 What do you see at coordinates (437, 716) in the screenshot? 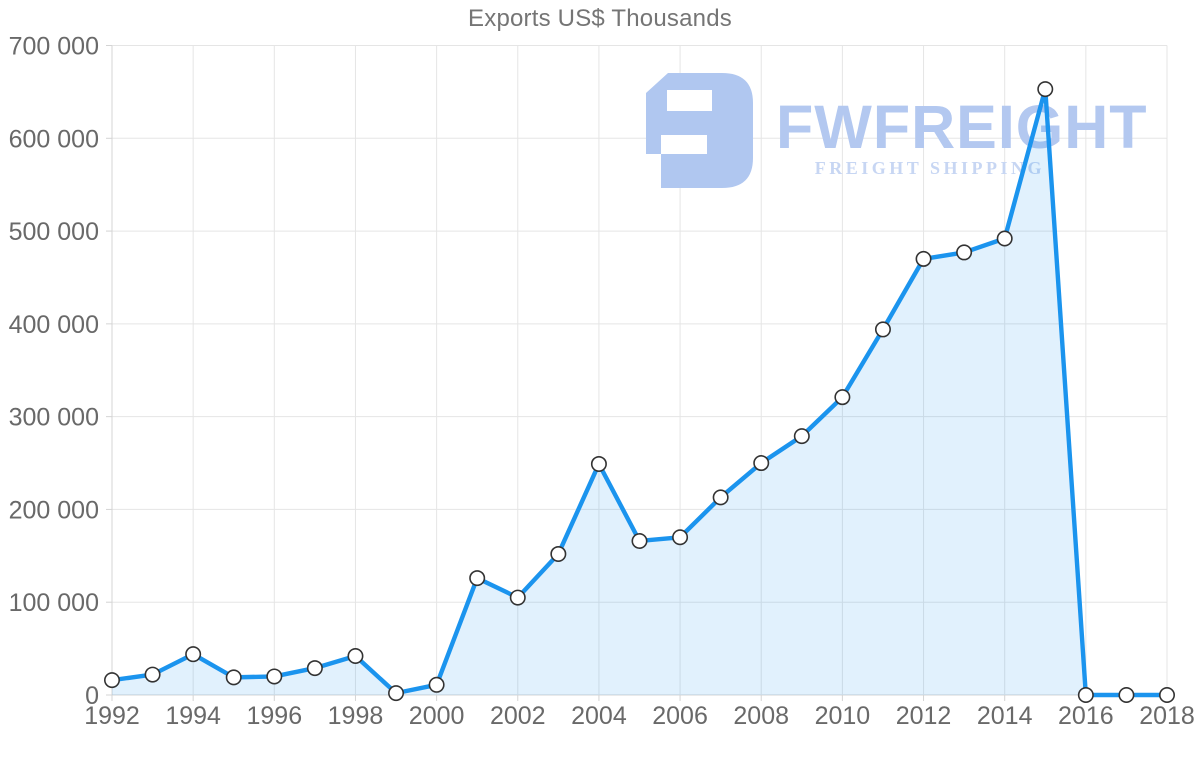
I see `x-axis-label: 2000` at bounding box center [437, 716].